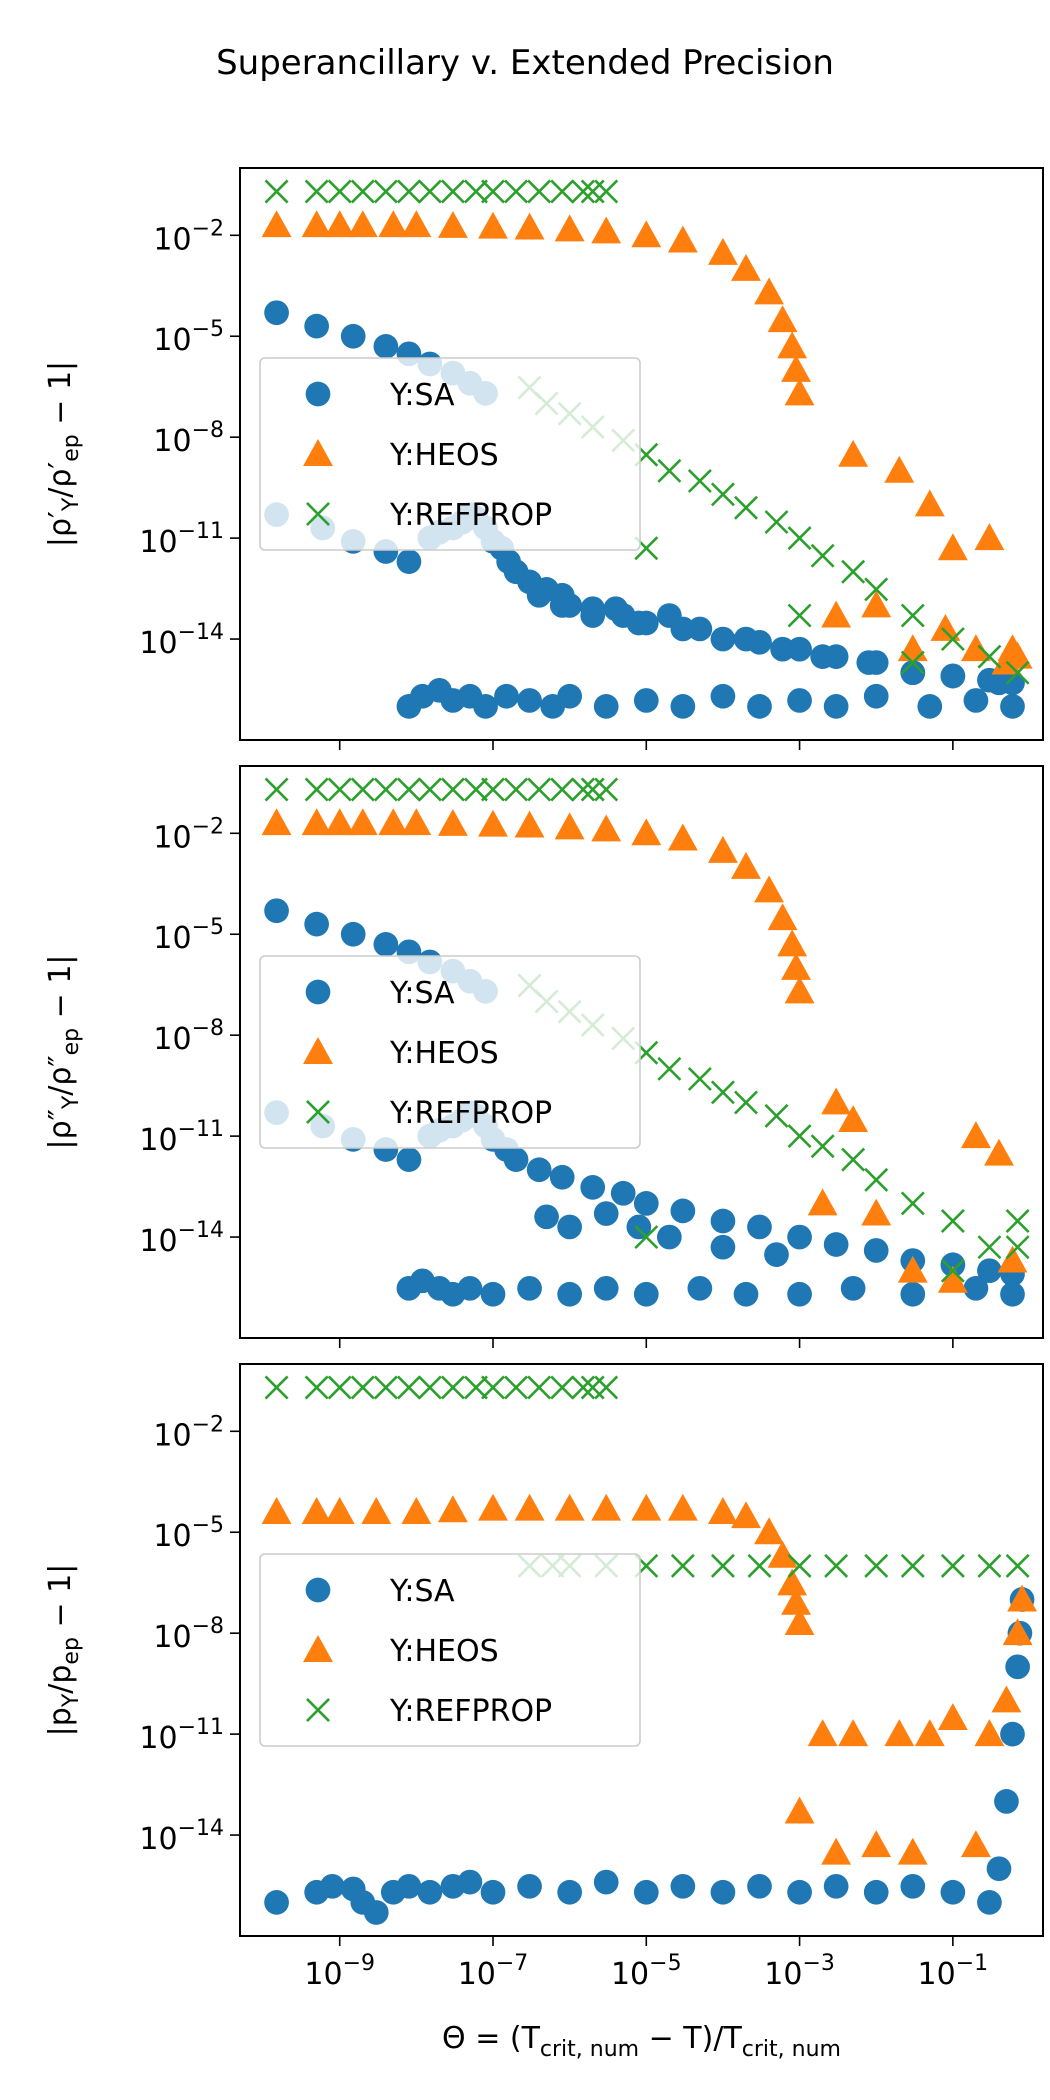 The width and height of the screenshot is (1050, 2100). What do you see at coordinates (450, 1052) in the screenshot?
I see `legend: Y:SA Y:HEOS Y:REFPROP` at bounding box center [450, 1052].